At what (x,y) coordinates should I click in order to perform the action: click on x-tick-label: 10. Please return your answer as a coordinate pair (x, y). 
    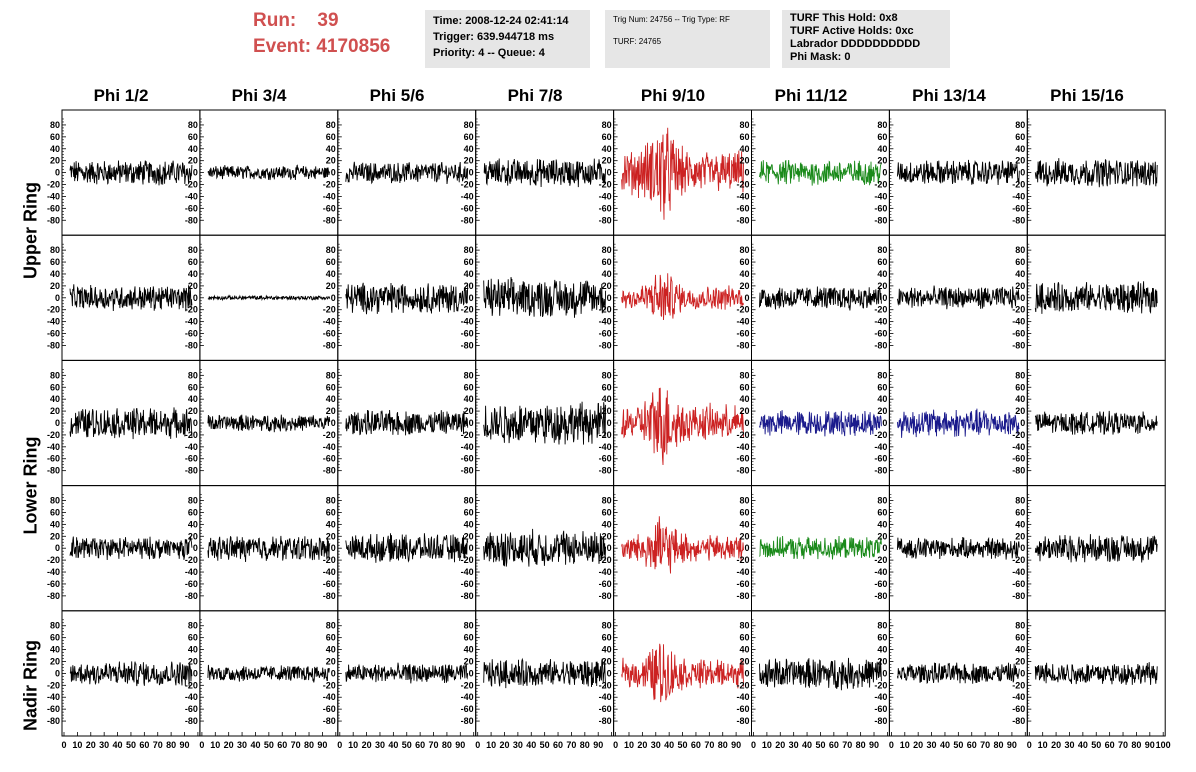
    Looking at the image, I should click on (767, 745).